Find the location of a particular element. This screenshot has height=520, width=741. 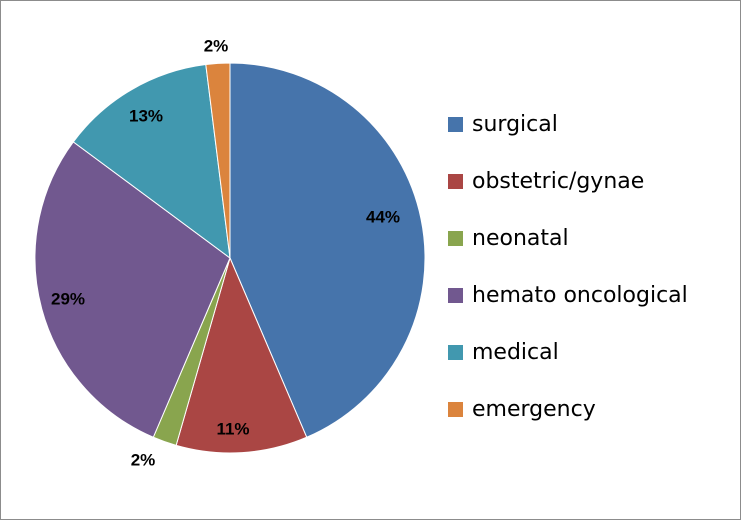

legend-swatch-neonatal is located at coordinates (455, 238).